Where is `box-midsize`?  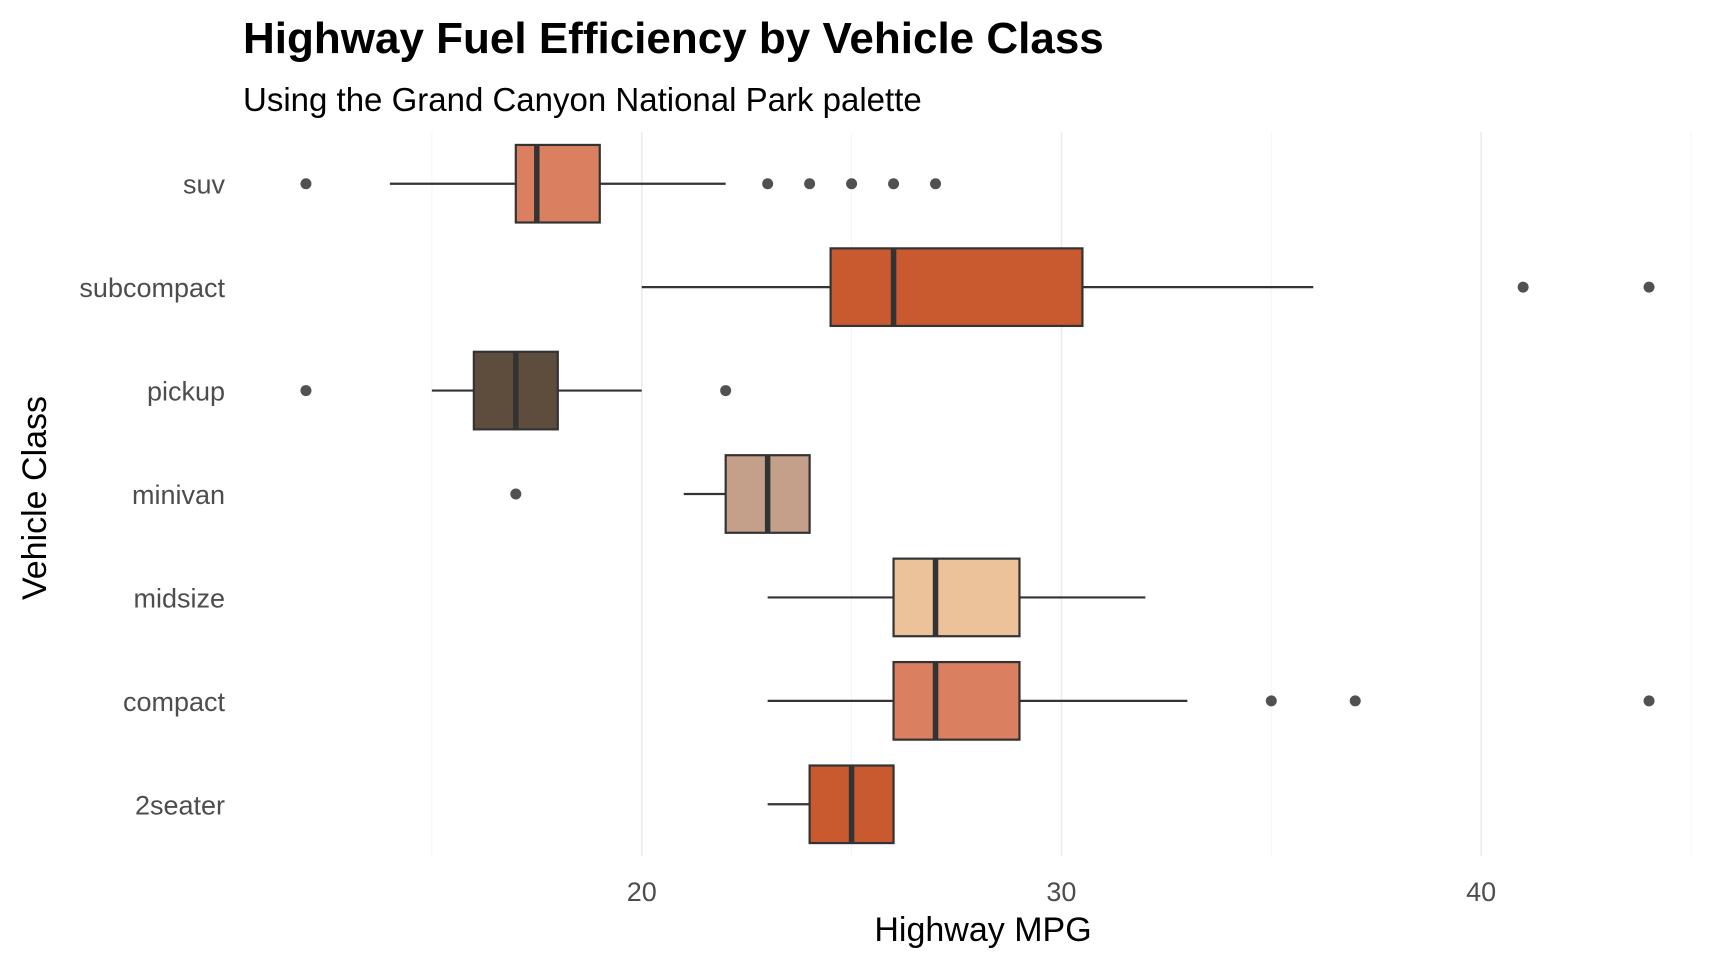
box-midsize is located at coordinates (956, 597).